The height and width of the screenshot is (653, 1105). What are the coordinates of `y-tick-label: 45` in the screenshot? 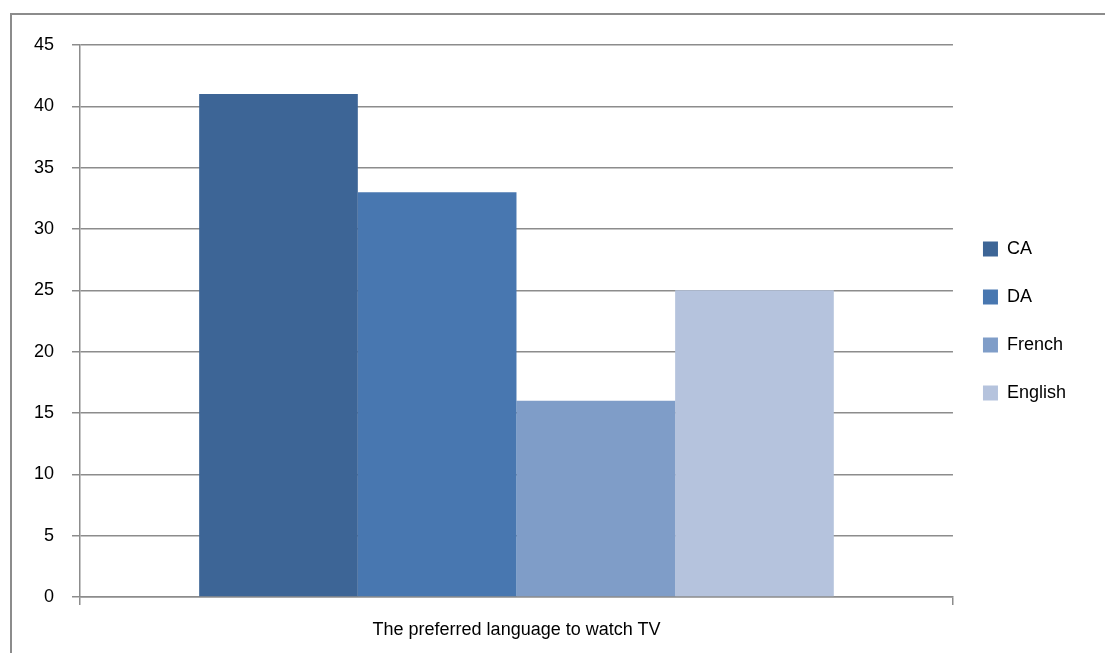 It's located at (43, 43).